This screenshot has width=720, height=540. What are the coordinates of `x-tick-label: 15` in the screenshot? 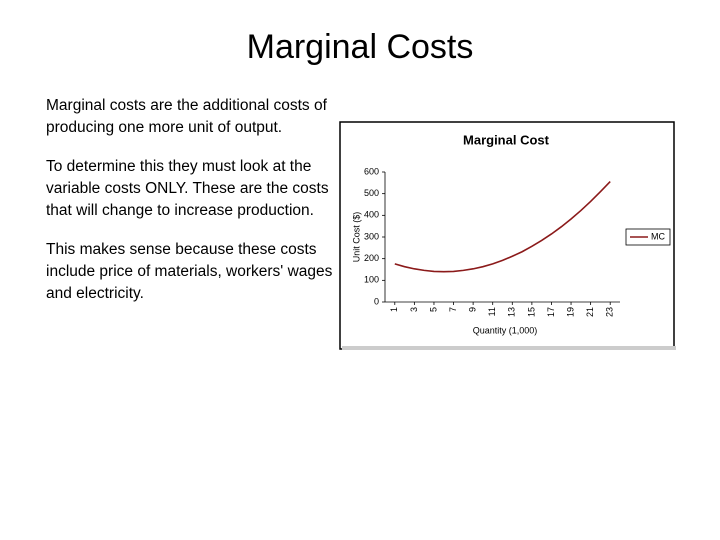 It's located at (531, 312).